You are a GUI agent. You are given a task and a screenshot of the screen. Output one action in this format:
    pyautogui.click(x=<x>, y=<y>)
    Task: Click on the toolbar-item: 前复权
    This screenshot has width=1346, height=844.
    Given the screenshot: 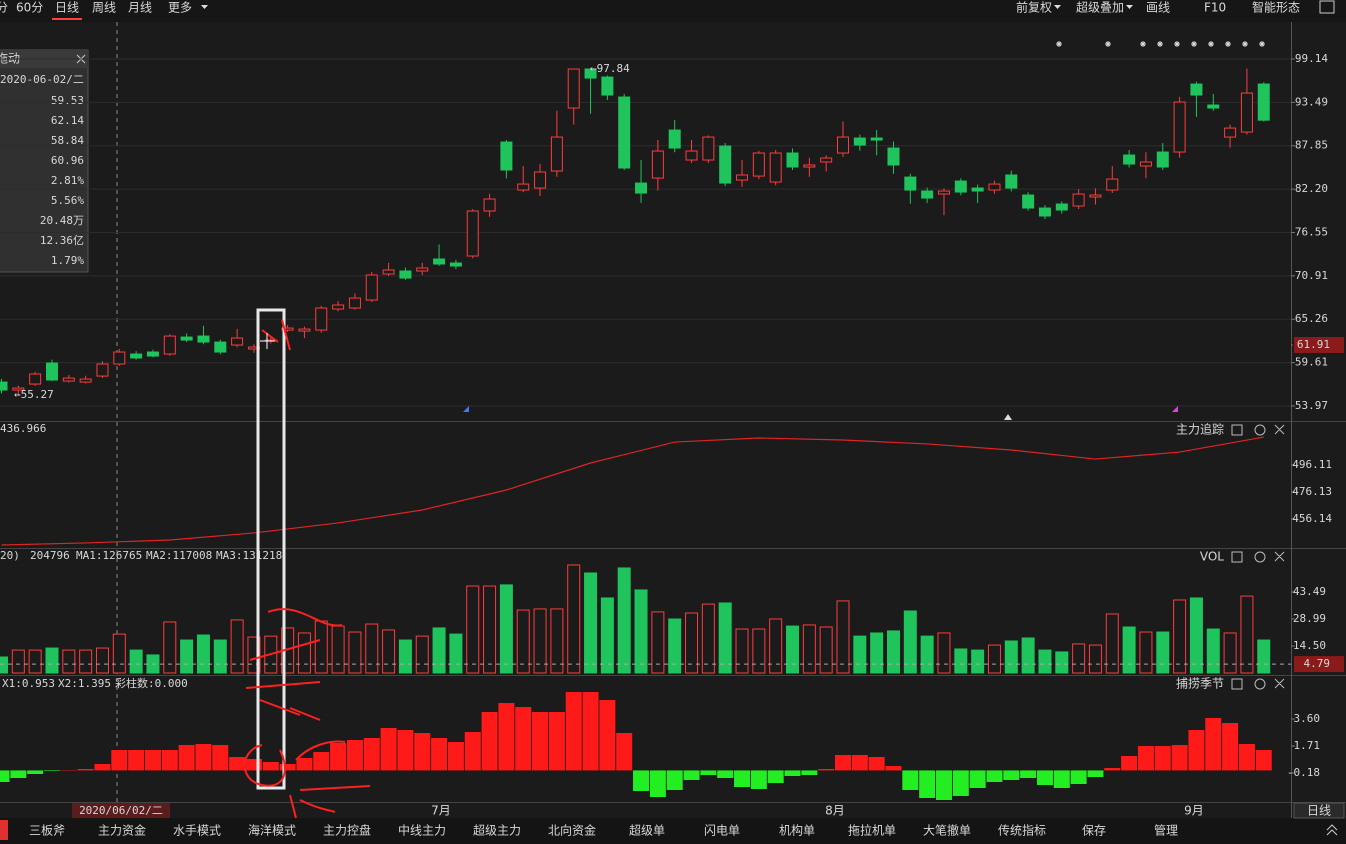 What is the action you would take?
    pyautogui.click(x=1034, y=7)
    